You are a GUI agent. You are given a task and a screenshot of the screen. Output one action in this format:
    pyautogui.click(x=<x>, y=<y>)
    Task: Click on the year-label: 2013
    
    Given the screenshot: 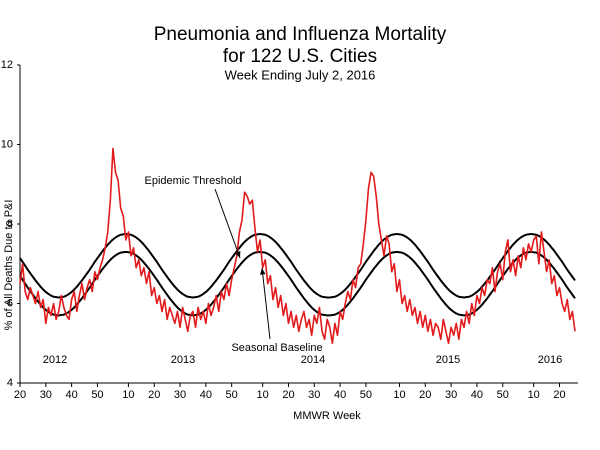 What is the action you would take?
    pyautogui.click(x=183, y=360)
    